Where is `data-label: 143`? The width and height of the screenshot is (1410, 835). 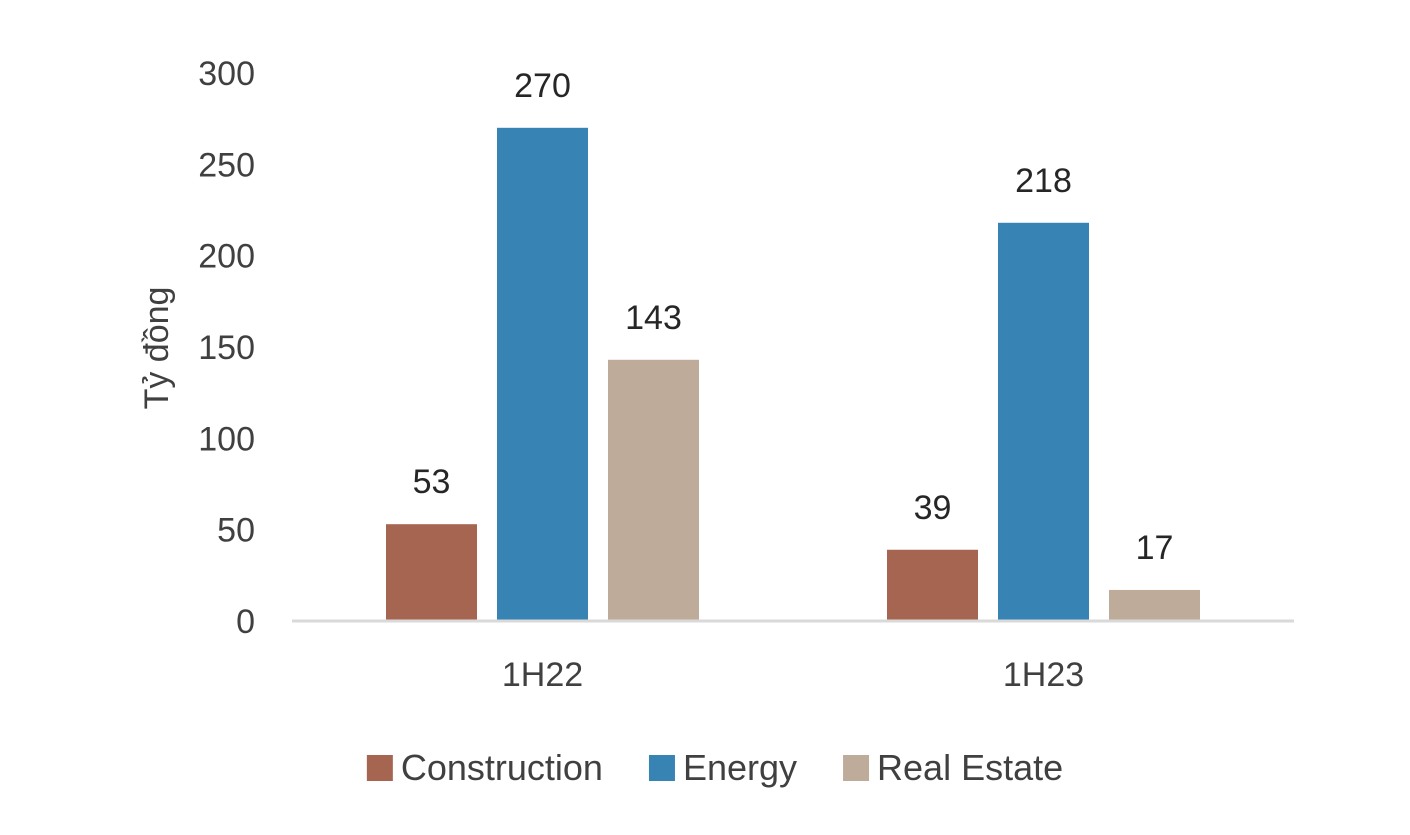
data-label: 143 is located at coordinates (653, 318).